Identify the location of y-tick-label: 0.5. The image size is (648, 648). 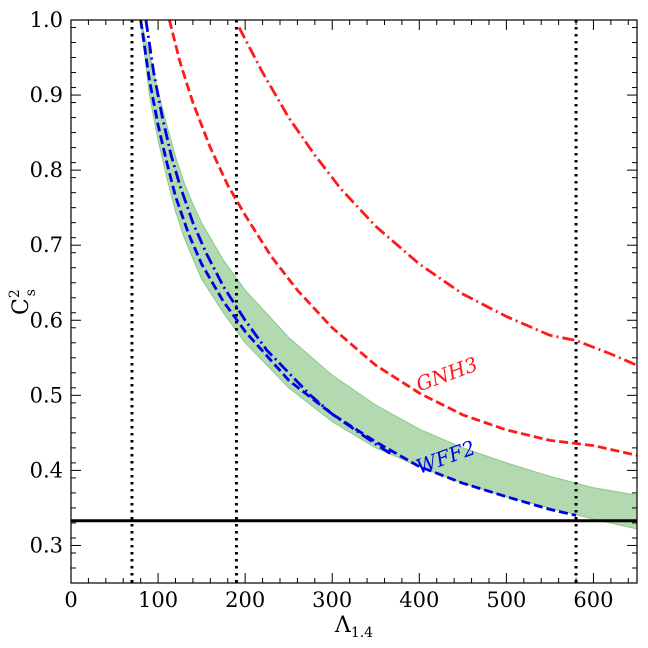
(46, 395).